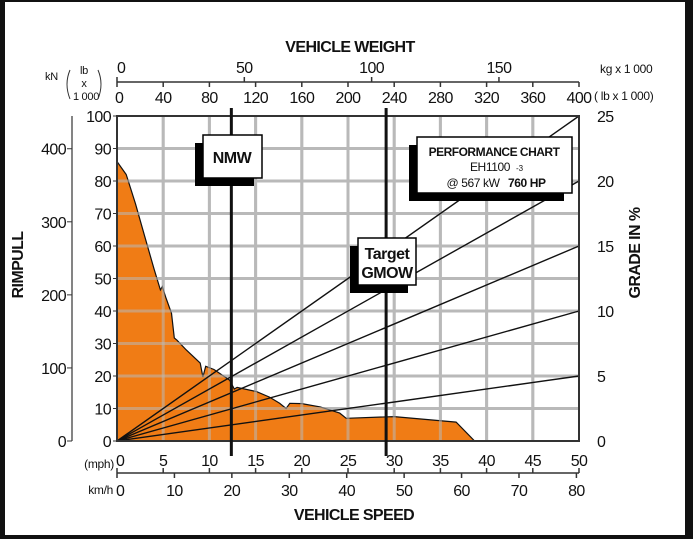 The image size is (693, 539). I want to click on lb-tick-label: 160, so click(302, 98).